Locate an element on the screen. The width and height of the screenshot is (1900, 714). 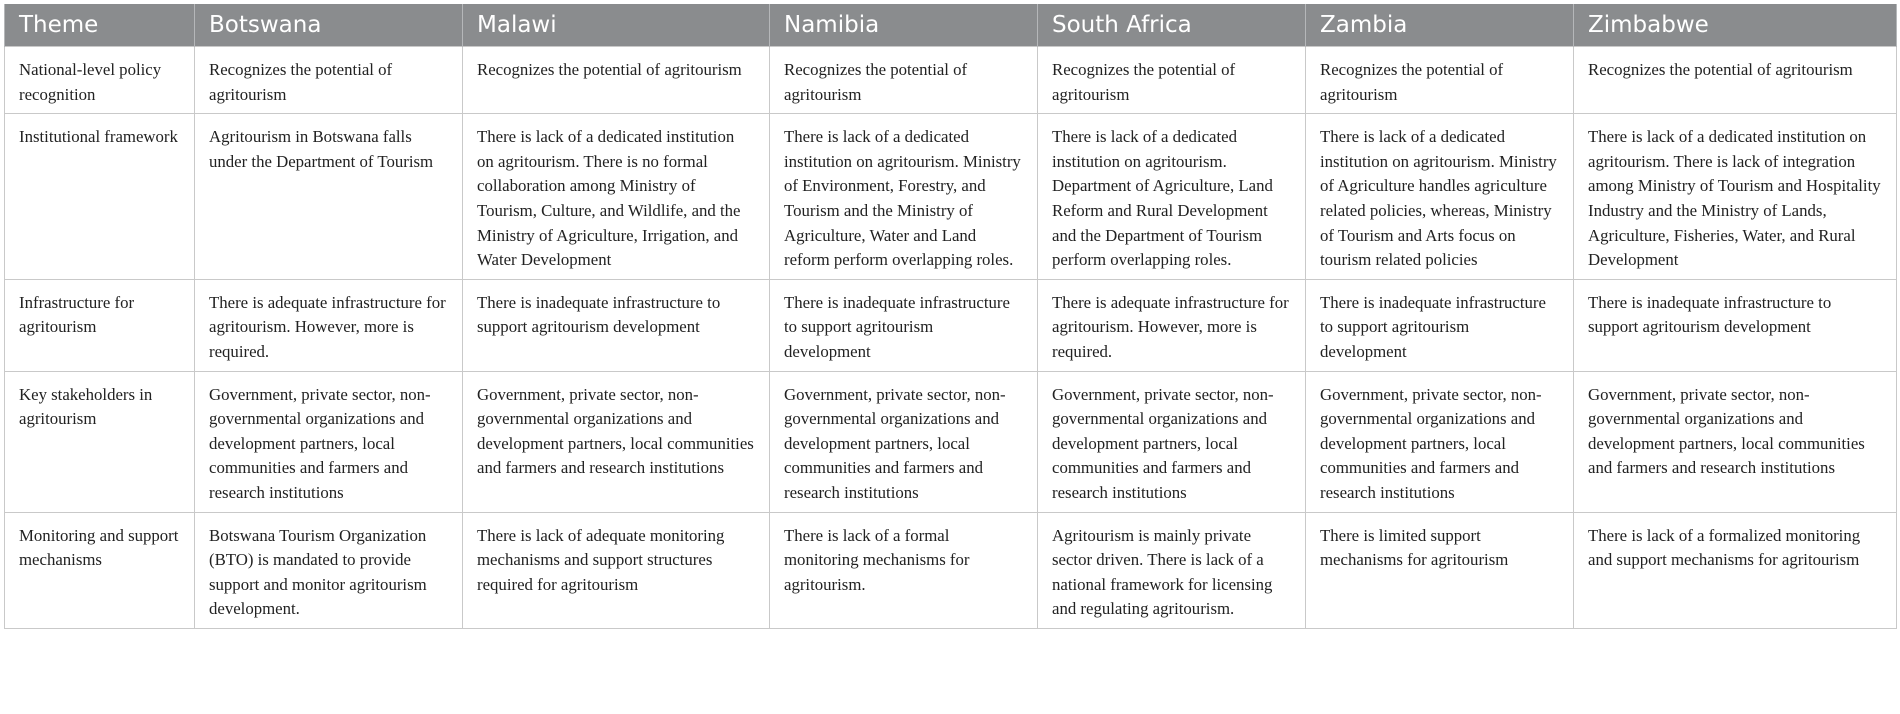
header-zambia: Zambia is located at coordinates (1439, 25).